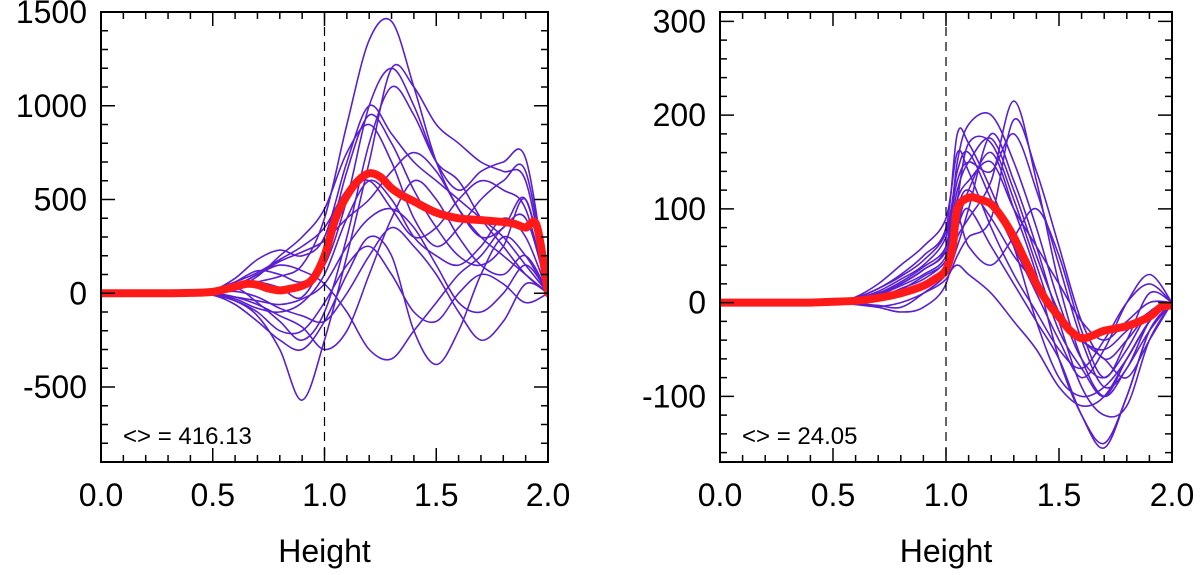  Describe the element at coordinates (679, 21) in the screenshot. I see `y-tick-label: 300` at that location.